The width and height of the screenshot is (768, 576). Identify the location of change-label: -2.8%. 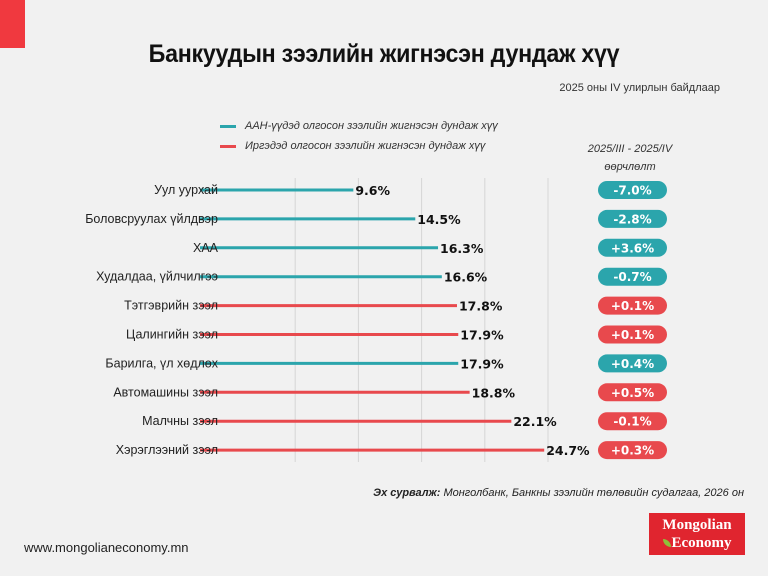
(632, 219).